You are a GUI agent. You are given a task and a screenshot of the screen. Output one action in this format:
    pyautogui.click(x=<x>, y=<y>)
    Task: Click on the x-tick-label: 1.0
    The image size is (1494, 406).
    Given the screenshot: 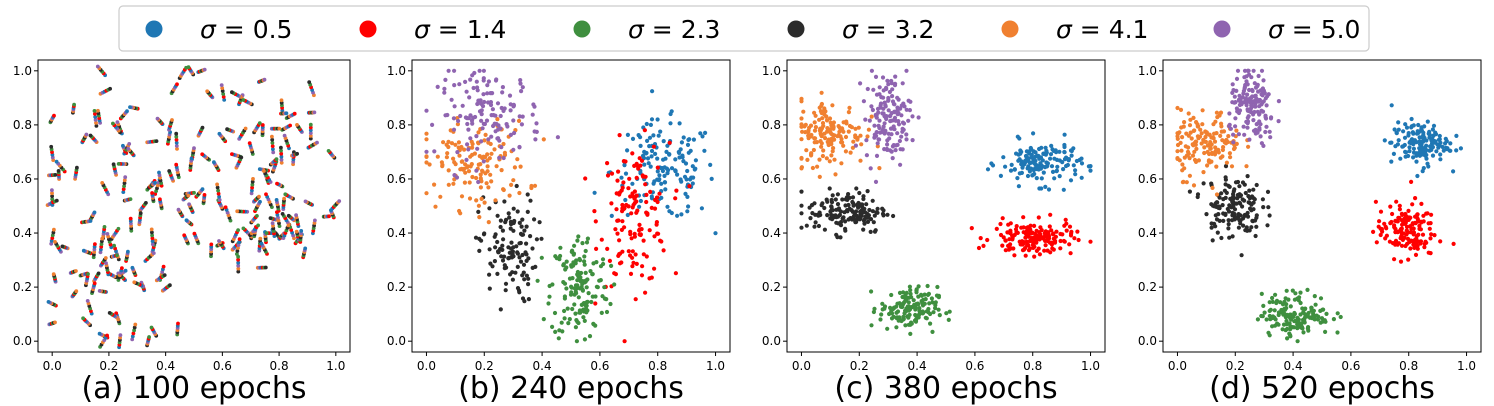 What is the action you would take?
    pyautogui.click(x=1090, y=366)
    